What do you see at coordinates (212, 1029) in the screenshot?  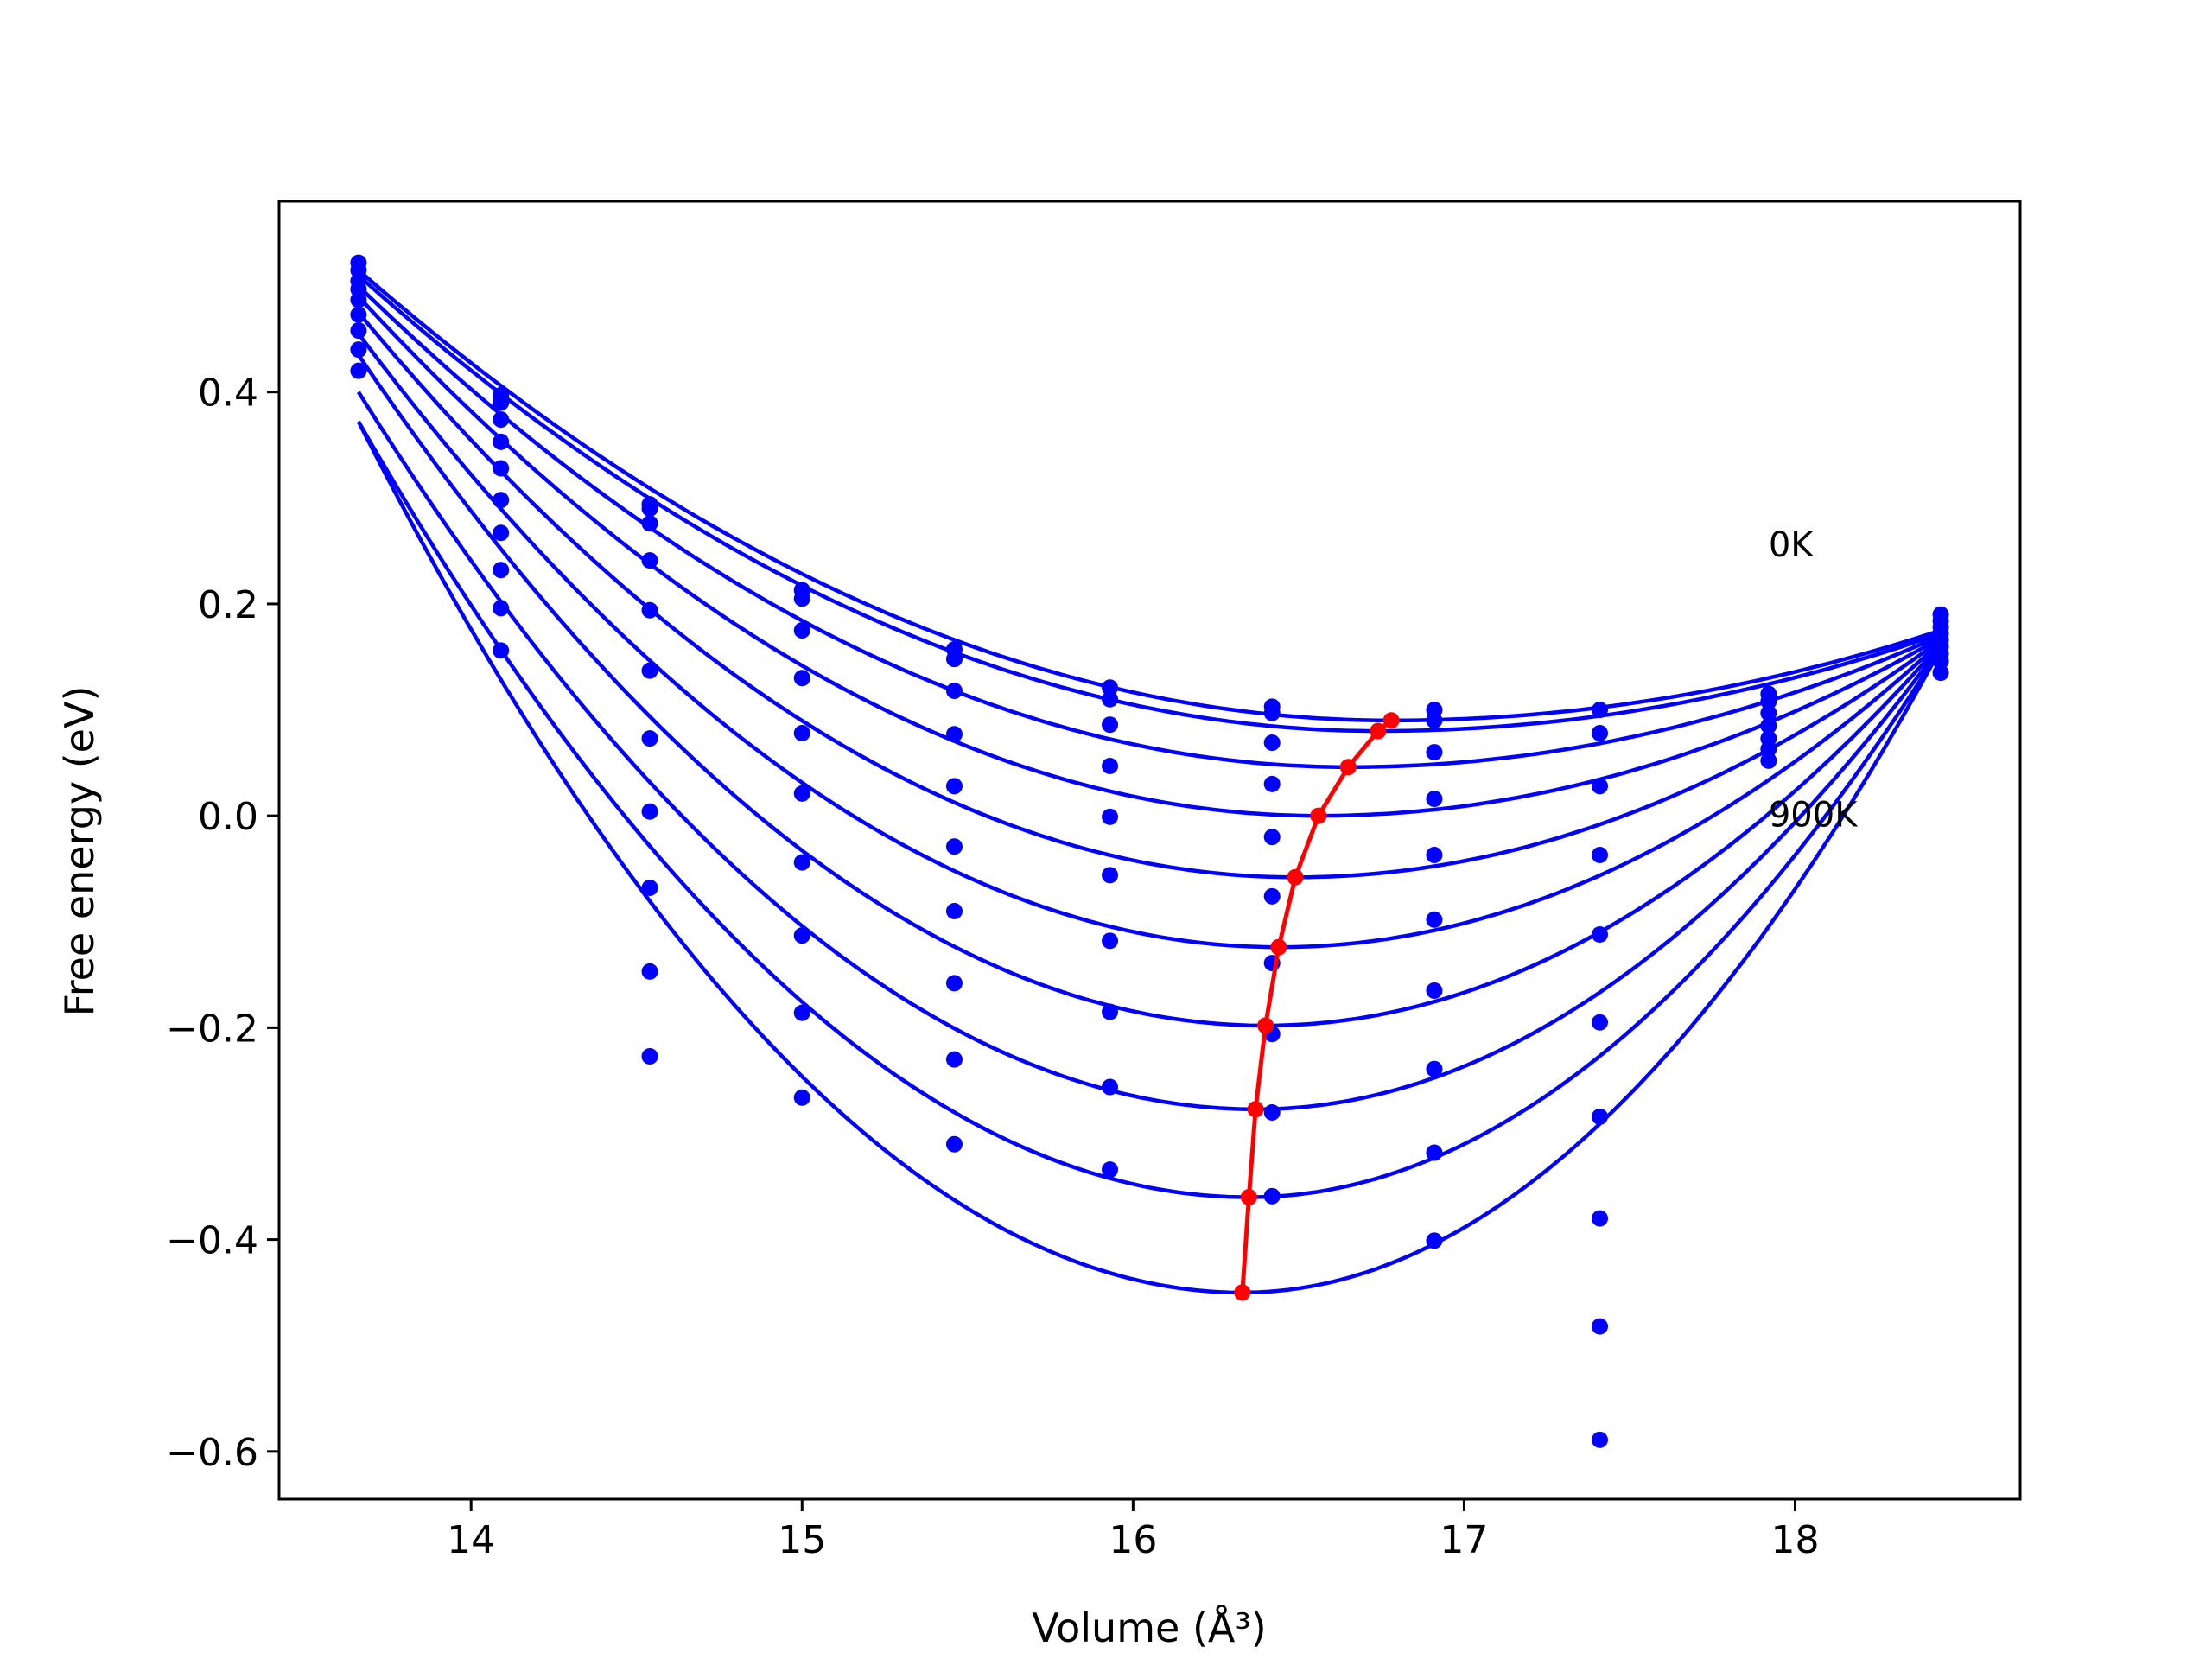 I see `y-tick-label: −0.2` at bounding box center [212, 1029].